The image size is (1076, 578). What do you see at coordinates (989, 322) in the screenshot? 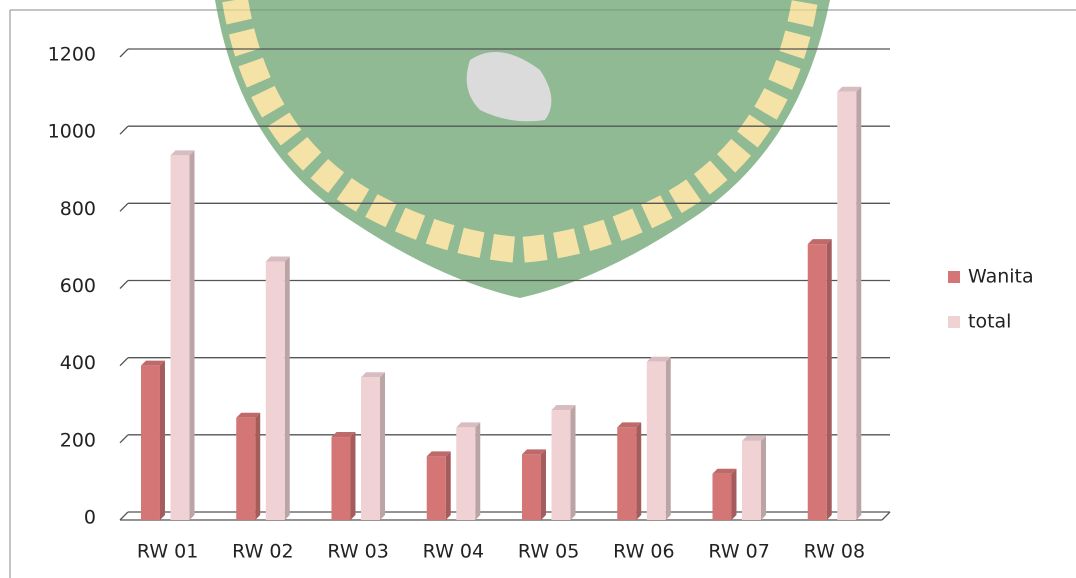
I see `legend-label: total` at bounding box center [989, 322].